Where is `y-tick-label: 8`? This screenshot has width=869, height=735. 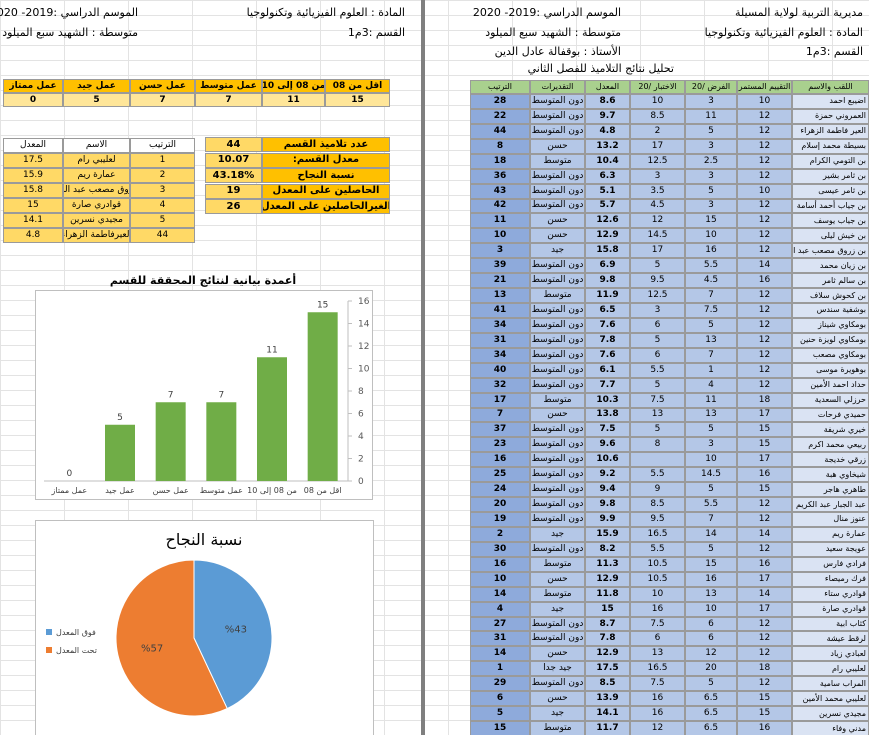 y-tick-label: 8 is located at coordinates (361, 392).